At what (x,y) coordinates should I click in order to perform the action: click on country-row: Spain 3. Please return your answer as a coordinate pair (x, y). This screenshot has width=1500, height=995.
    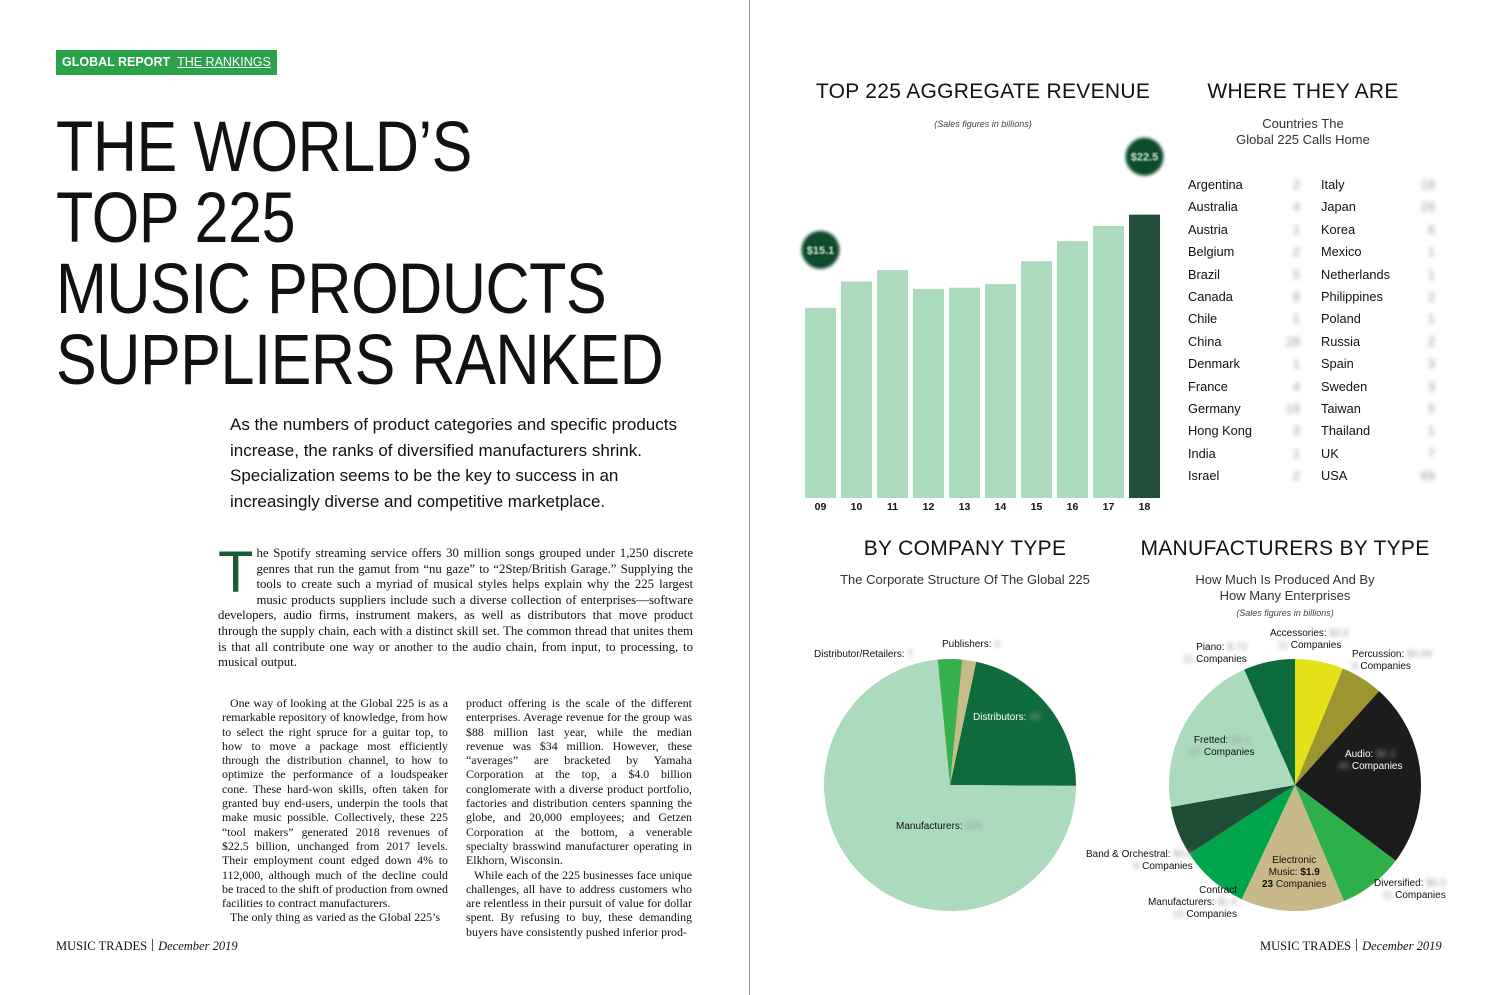
    Looking at the image, I should click on (1378, 367).